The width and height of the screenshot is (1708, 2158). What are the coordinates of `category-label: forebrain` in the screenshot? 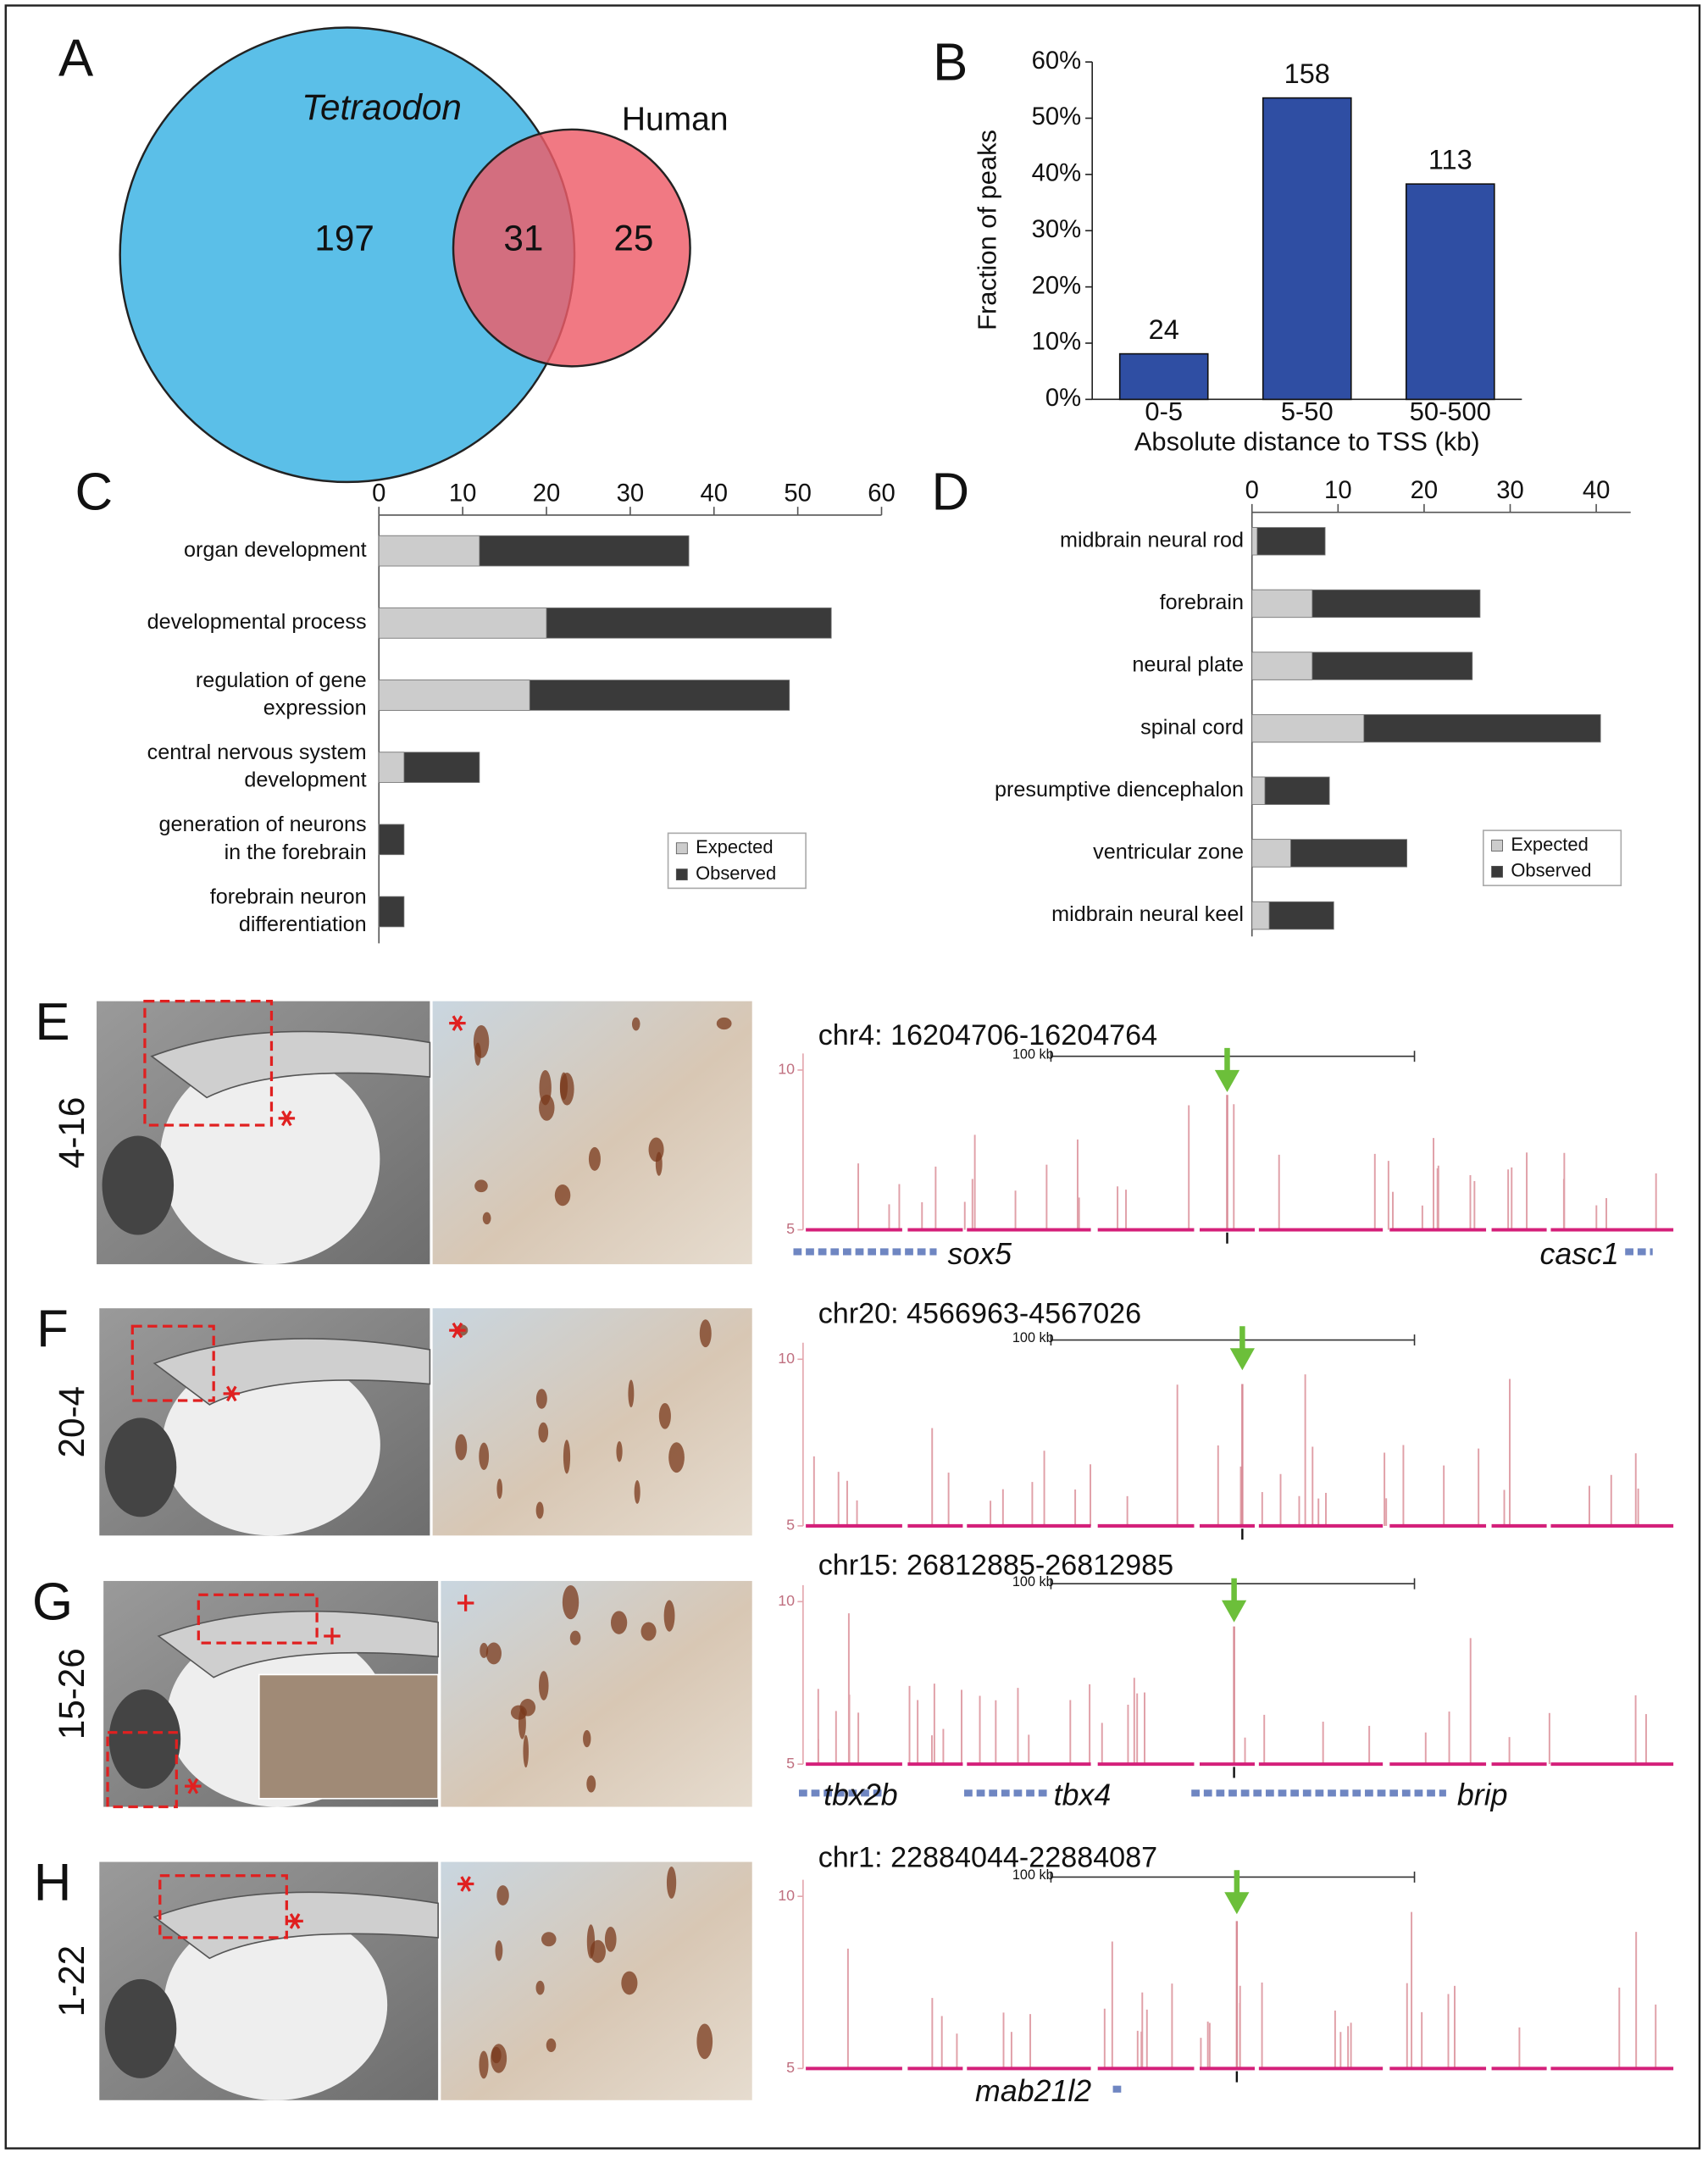 It's located at (1202, 602).